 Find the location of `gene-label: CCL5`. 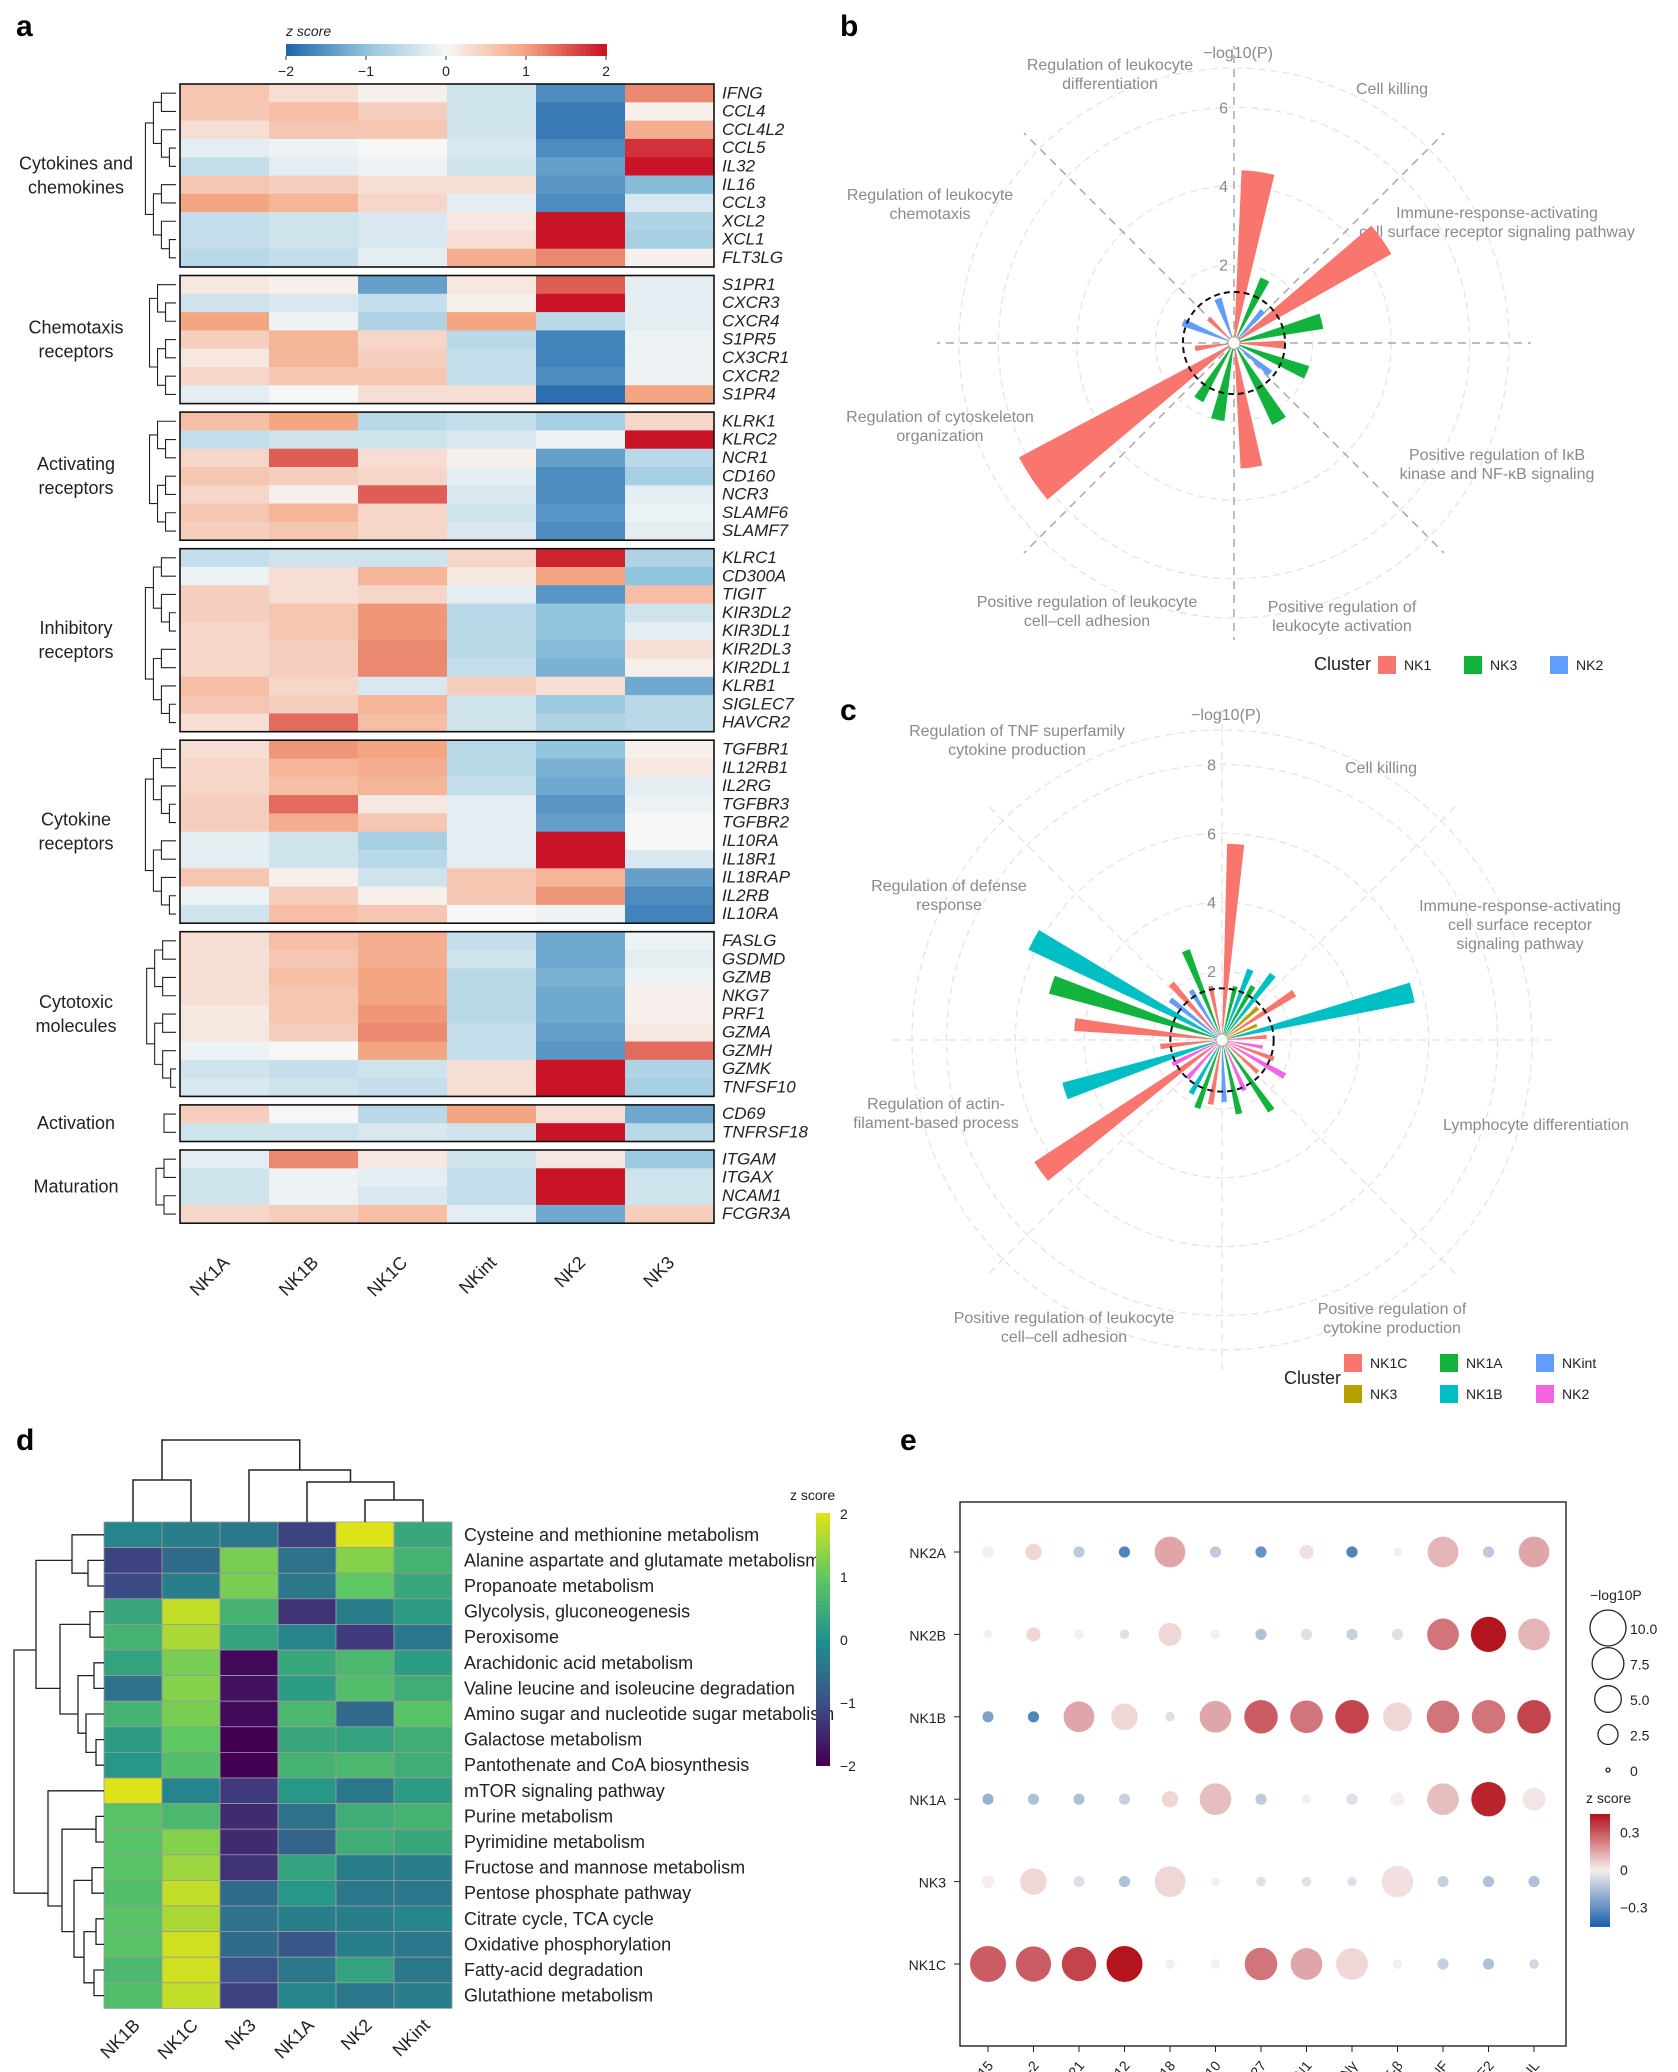

gene-label: CCL5 is located at coordinates (744, 147).